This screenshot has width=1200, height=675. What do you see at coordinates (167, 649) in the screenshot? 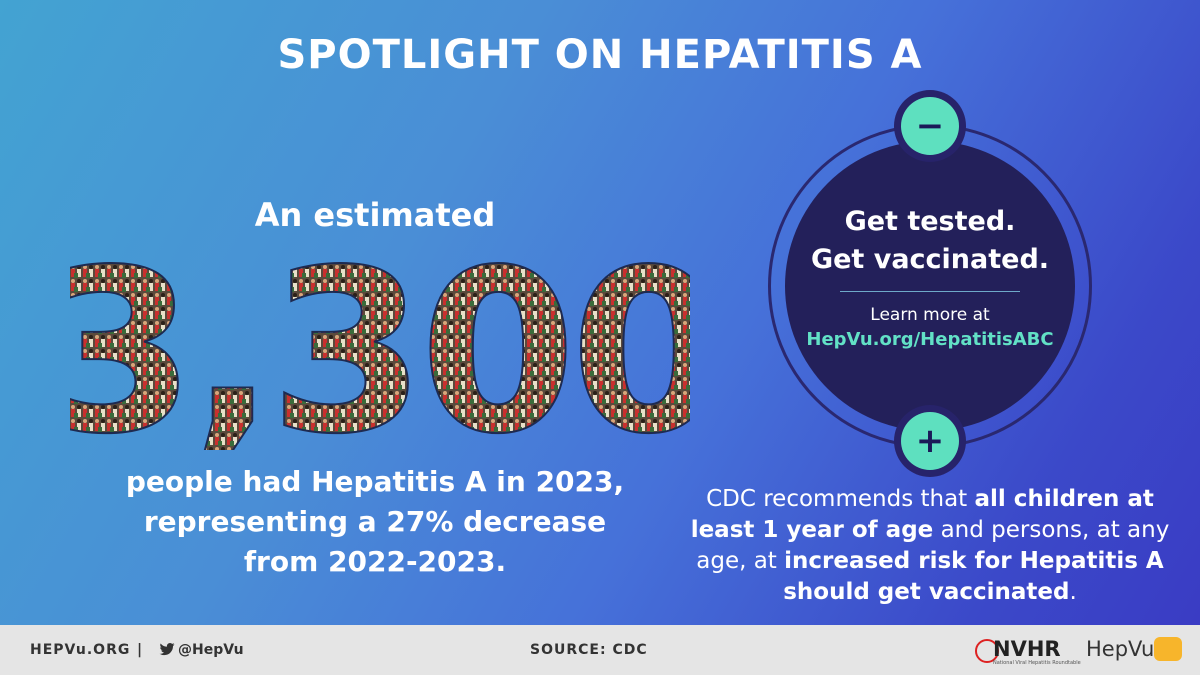
I see `twitter-bird-icon` at bounding box center [167, 649].